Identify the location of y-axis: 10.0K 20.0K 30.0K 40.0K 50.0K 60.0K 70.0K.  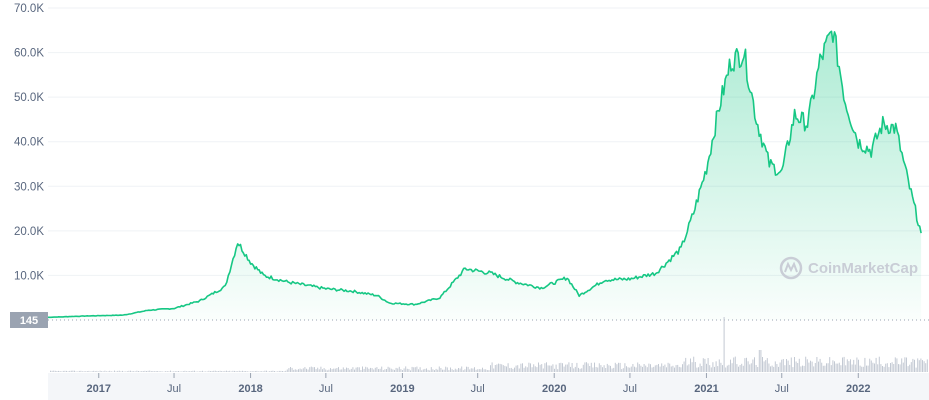
(29, 142).